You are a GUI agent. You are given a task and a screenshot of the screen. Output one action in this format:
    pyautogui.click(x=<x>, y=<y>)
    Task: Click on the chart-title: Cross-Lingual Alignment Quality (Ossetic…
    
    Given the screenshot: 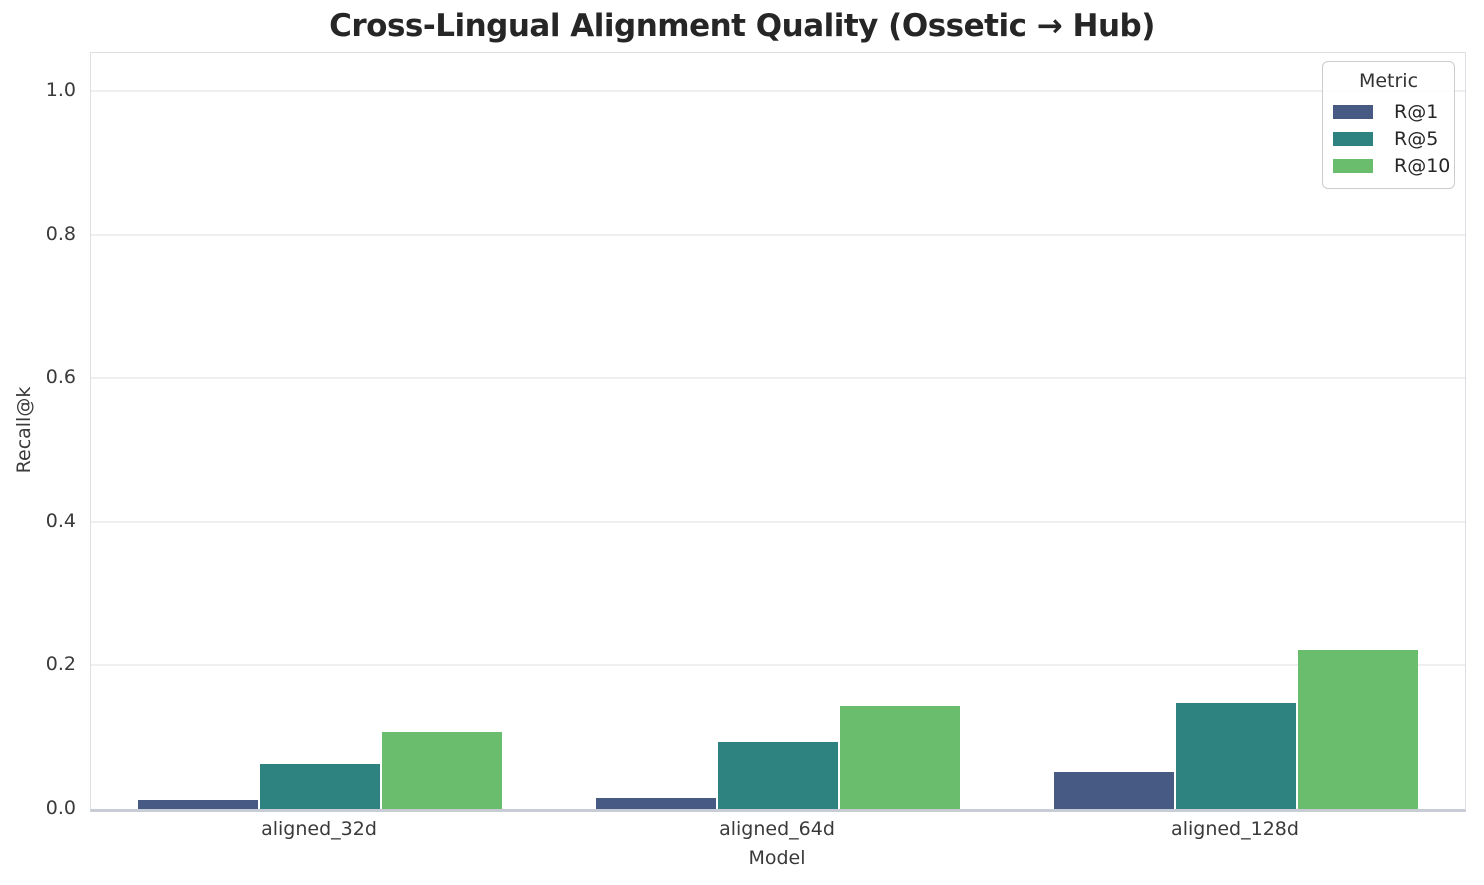 What is the action you would take?
    pyautogui.click(x=742, y=26)
    